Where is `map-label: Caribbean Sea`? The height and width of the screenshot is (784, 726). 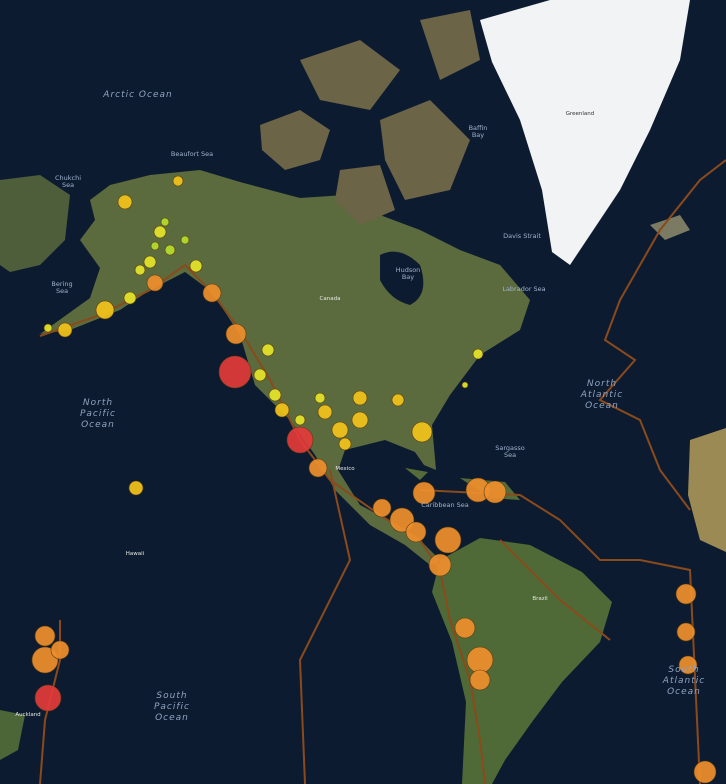 map-label: Caribbean Sea is located at coordinates (445, 505).